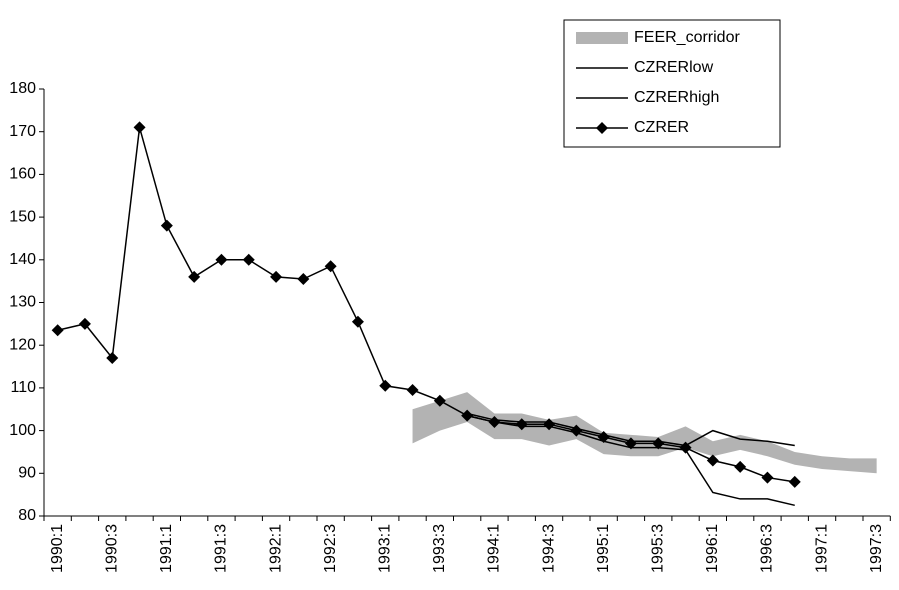 This screenshot has height=590, width=899. I want to click on legend-label: CZRER, so click(661, 127).